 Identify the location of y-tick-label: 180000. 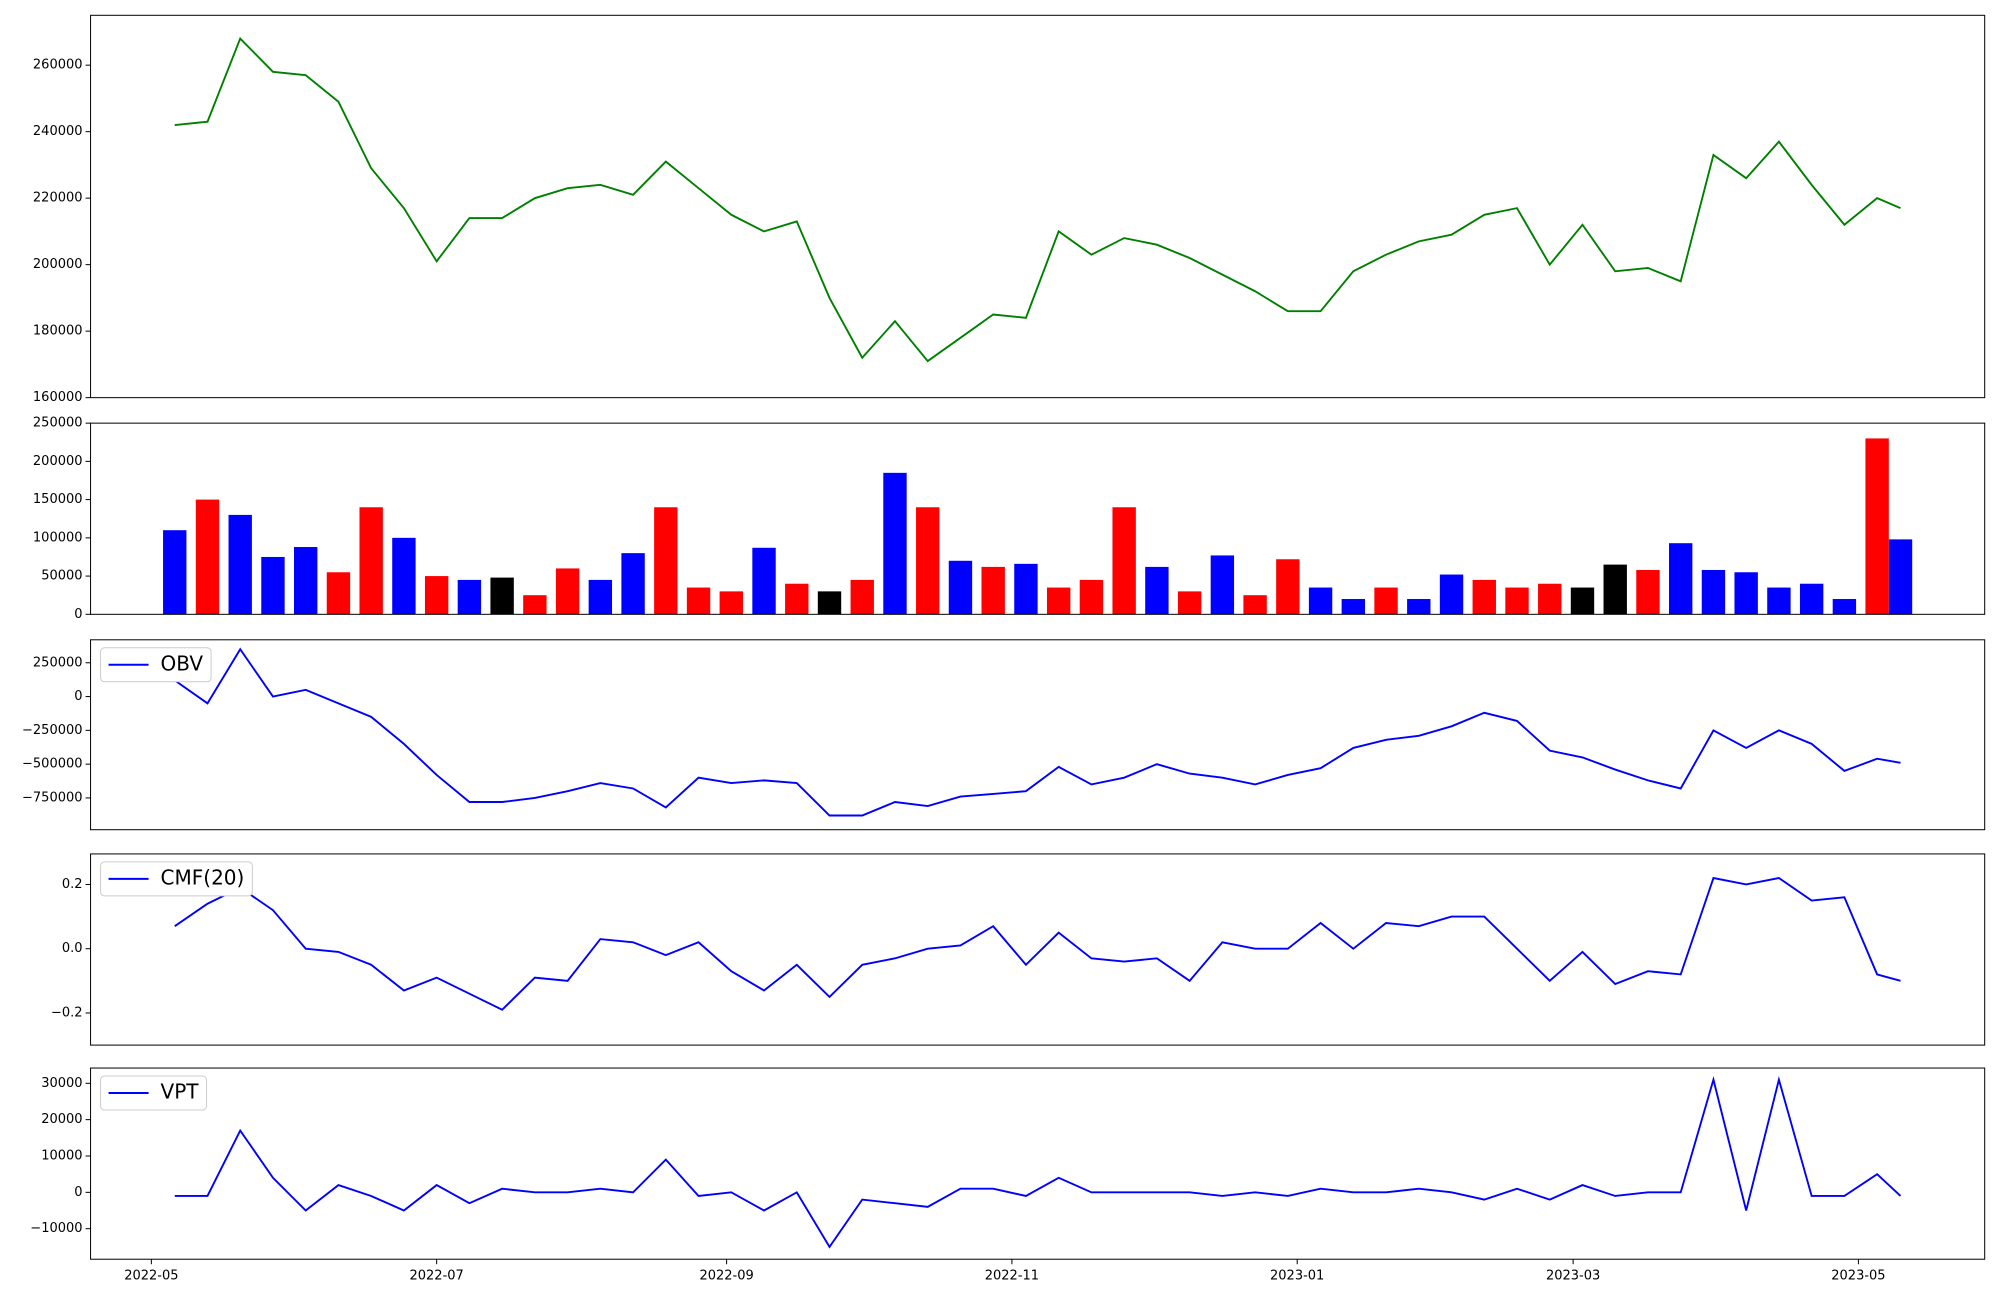
(58, 331).